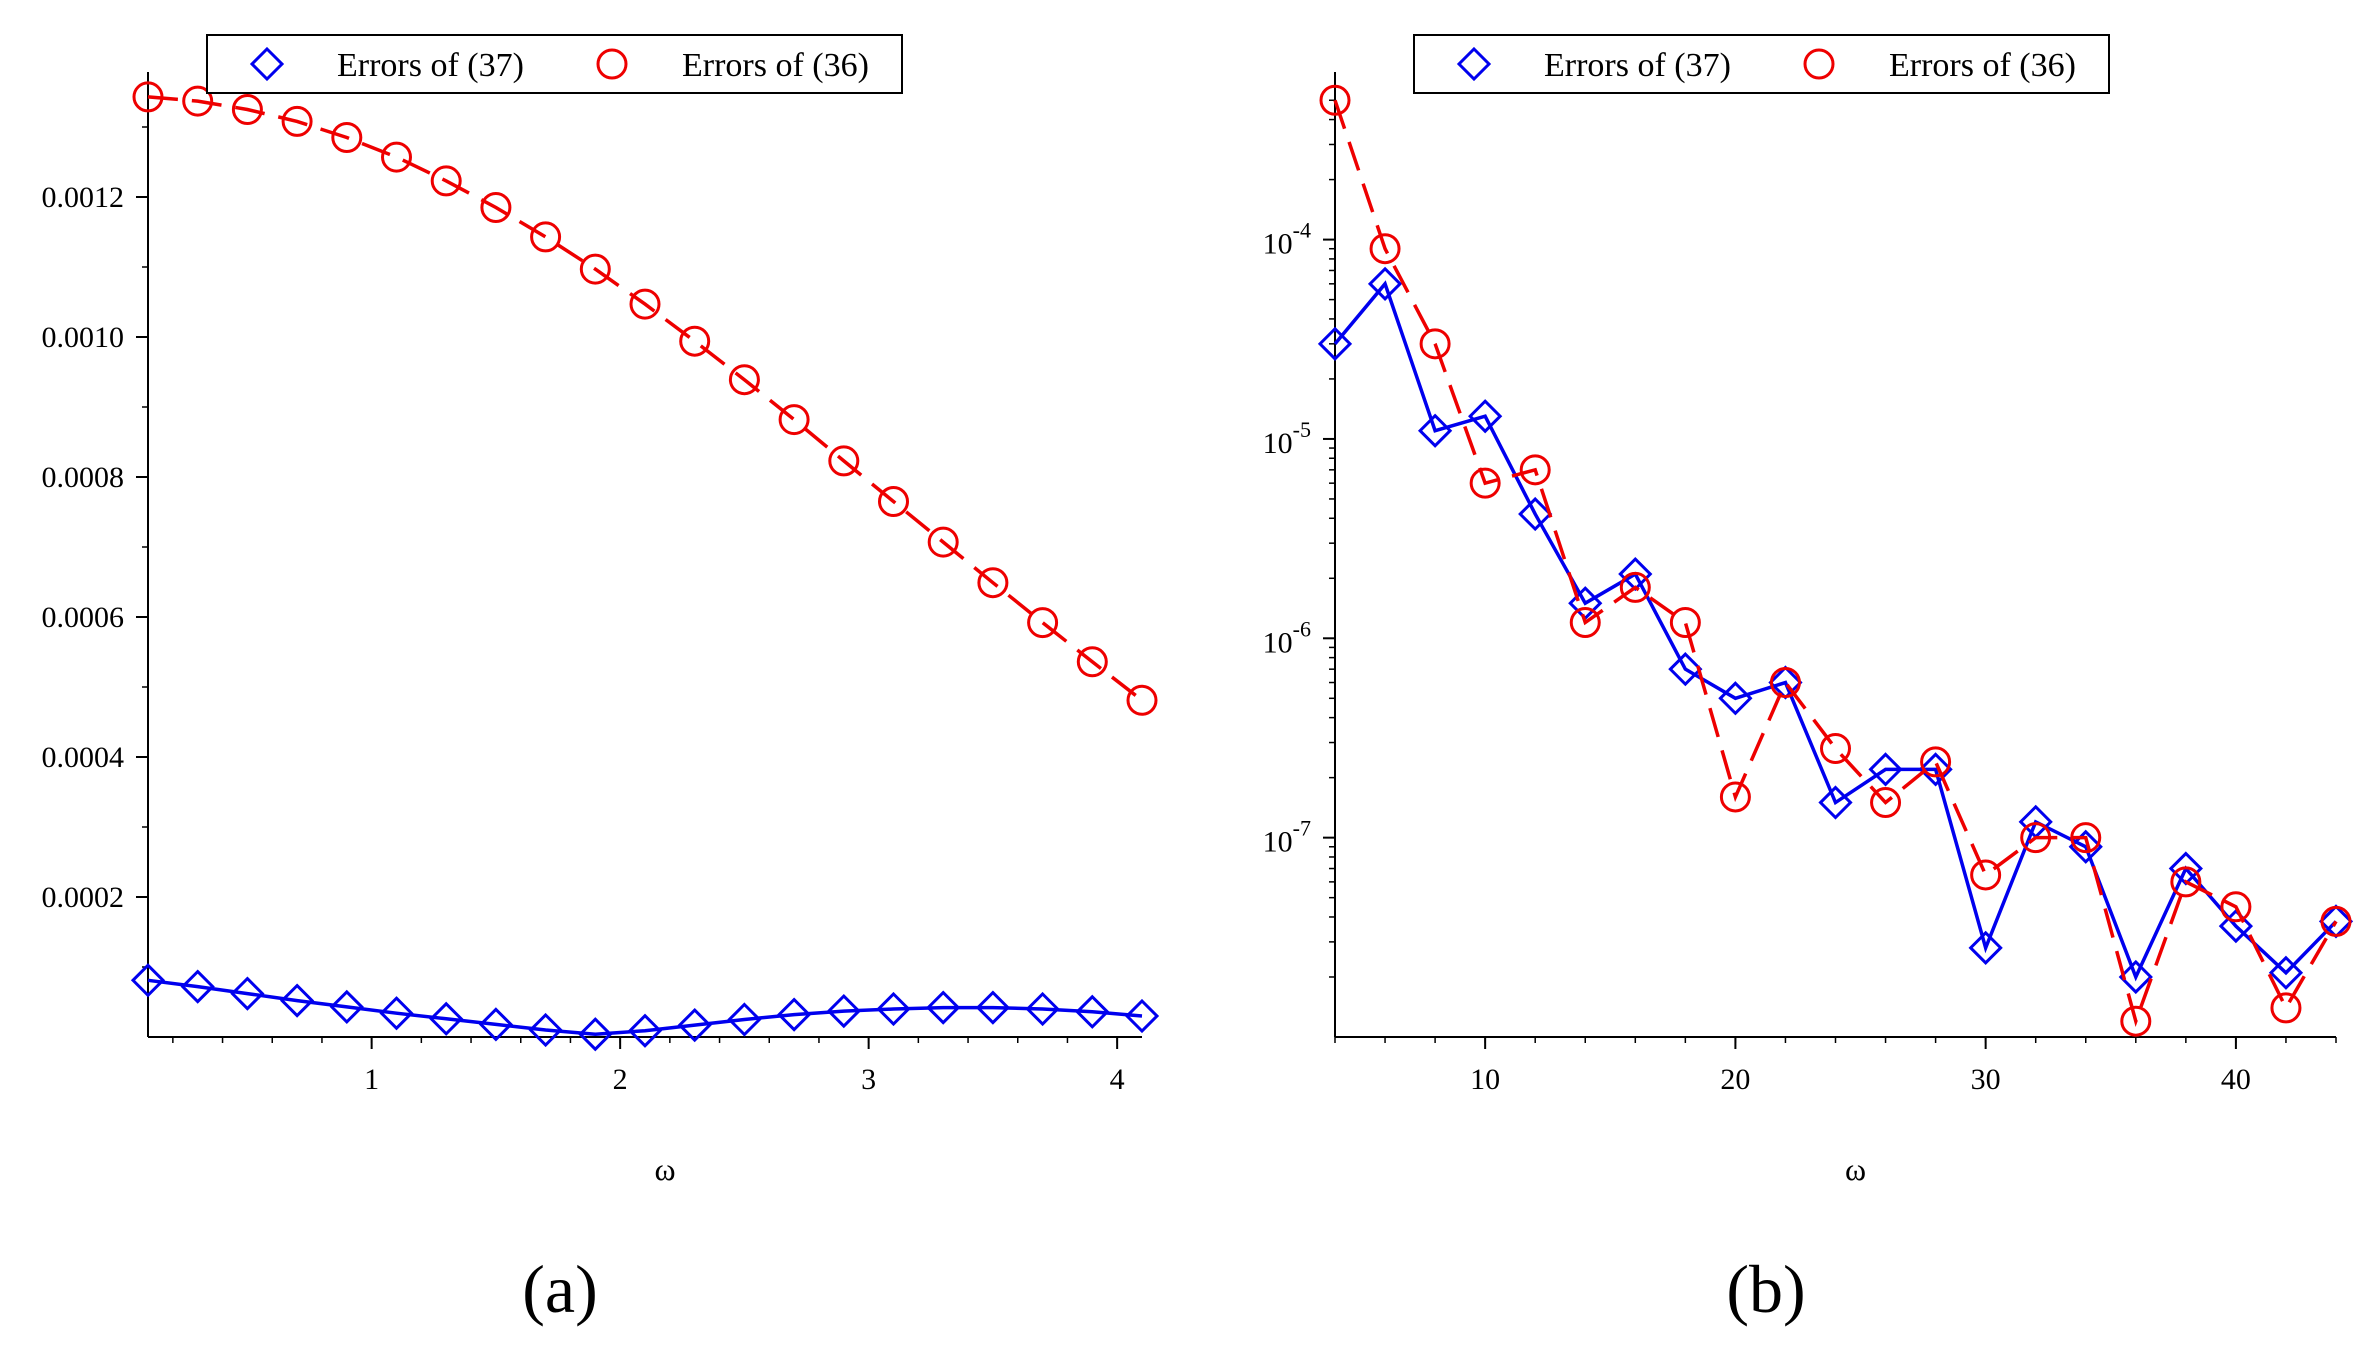  Describe the element at coordinates (1986, 1079) in the screenshot. I see `x-tick-label: 30` at that location.